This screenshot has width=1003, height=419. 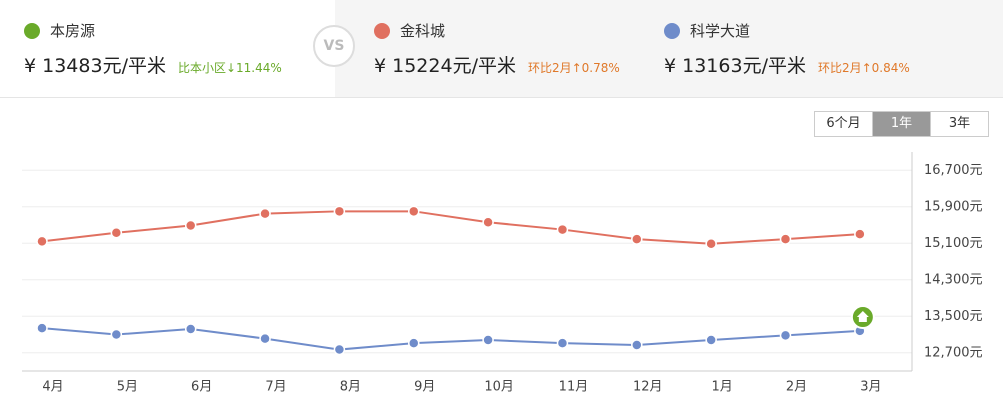 I want to click on x-tick-label: 9月, so click(x=424, y=387).